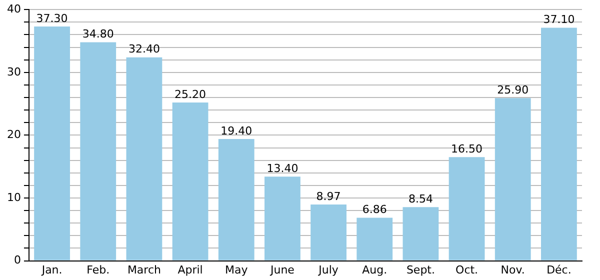 The width and height of the screenshot is (600, 280). Describe the element at coordinates (236, 269) in the screenshot. I see `x-tick-label: May` at that location.